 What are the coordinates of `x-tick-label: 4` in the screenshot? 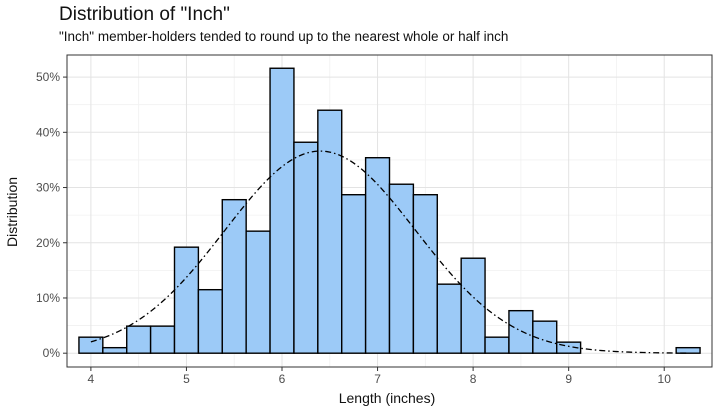 It's located at (91, 379).